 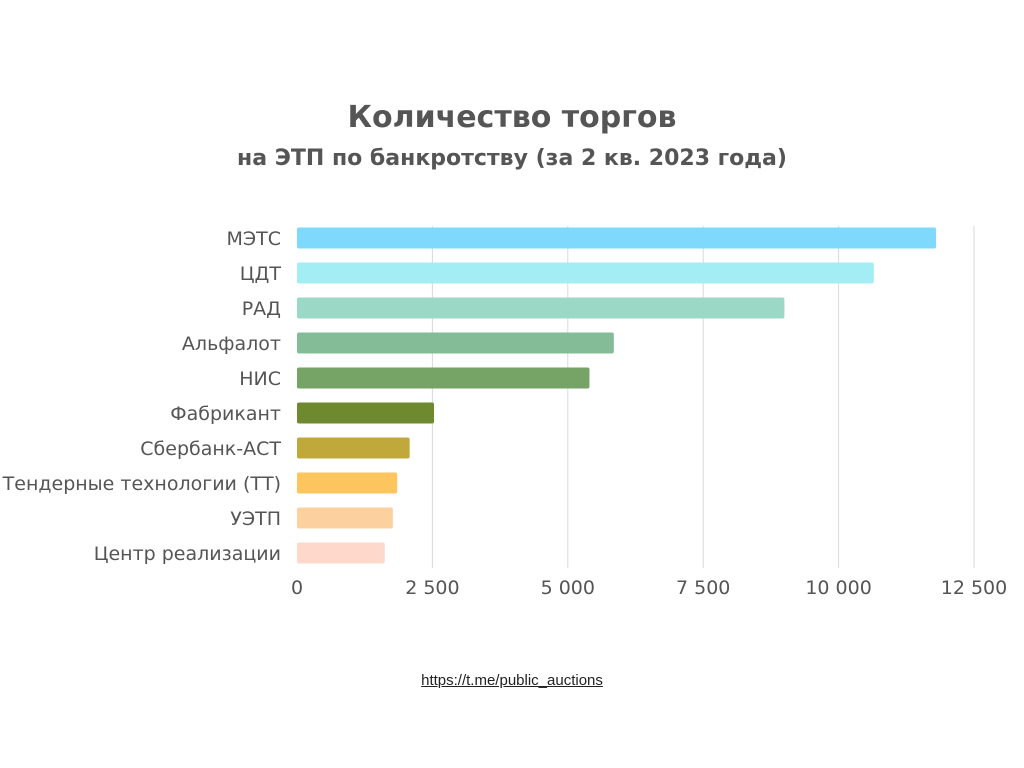 What do you see at coordinates (703, 588) in the screenshot?
I see `x-tick-label: 7 500` at bounding box center [703, 588].